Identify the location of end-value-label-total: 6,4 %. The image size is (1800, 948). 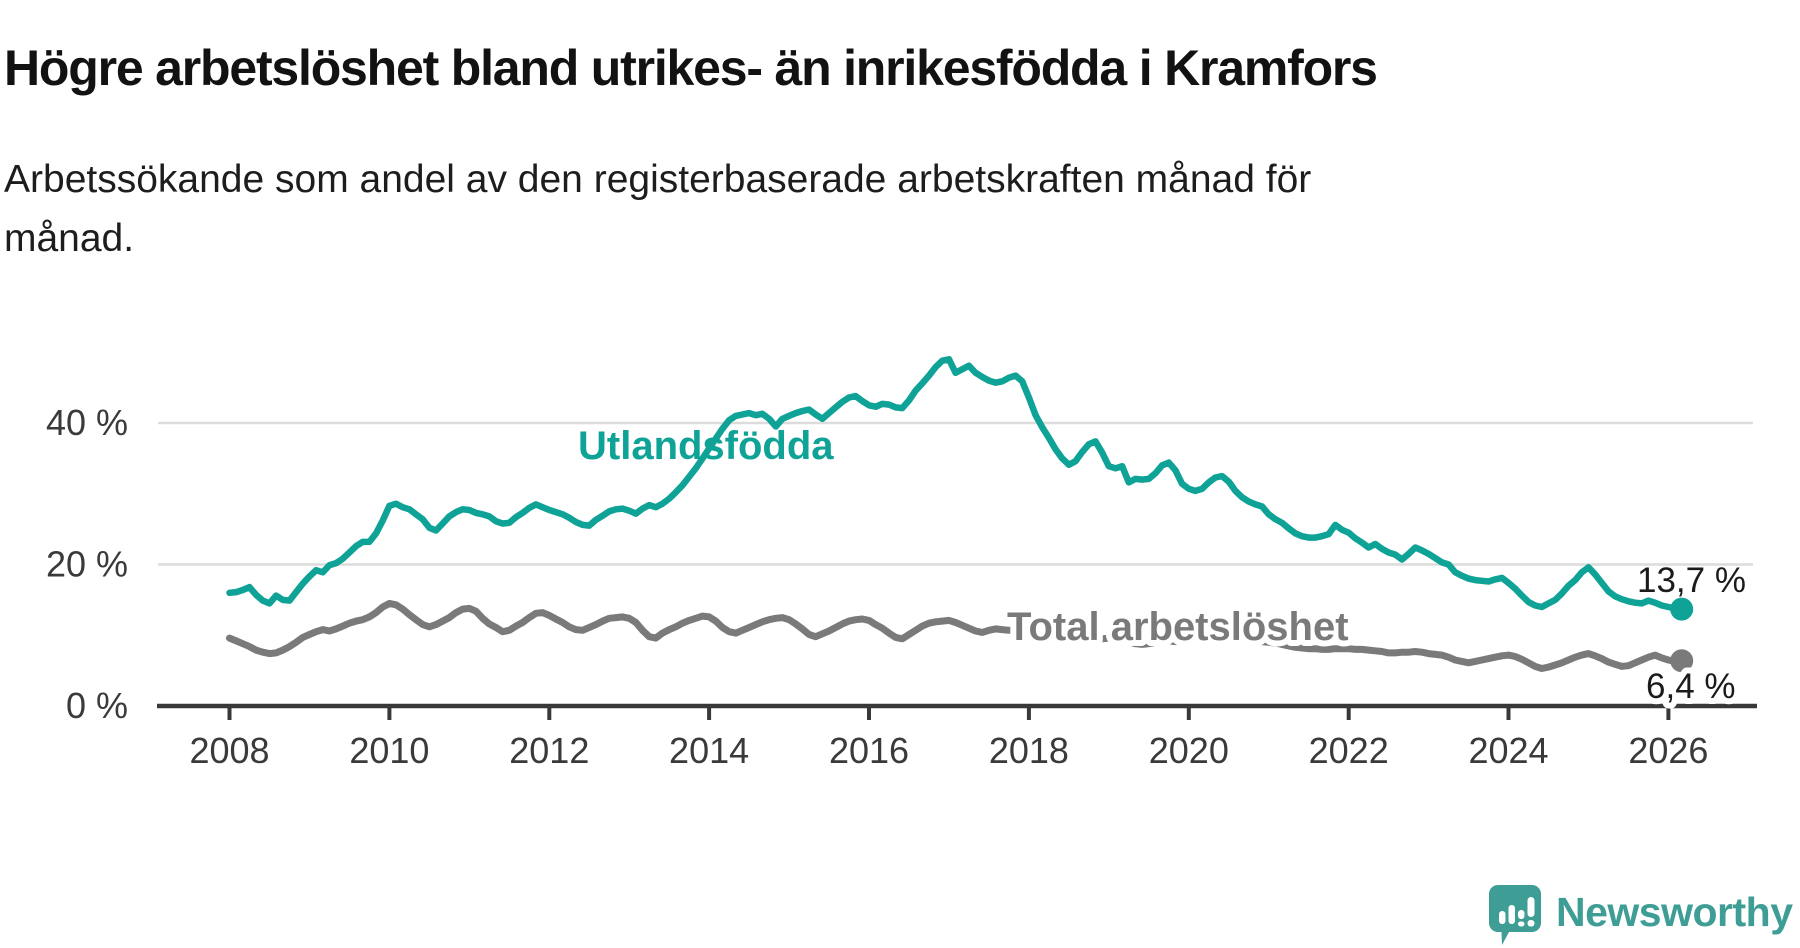
(1691, 686).